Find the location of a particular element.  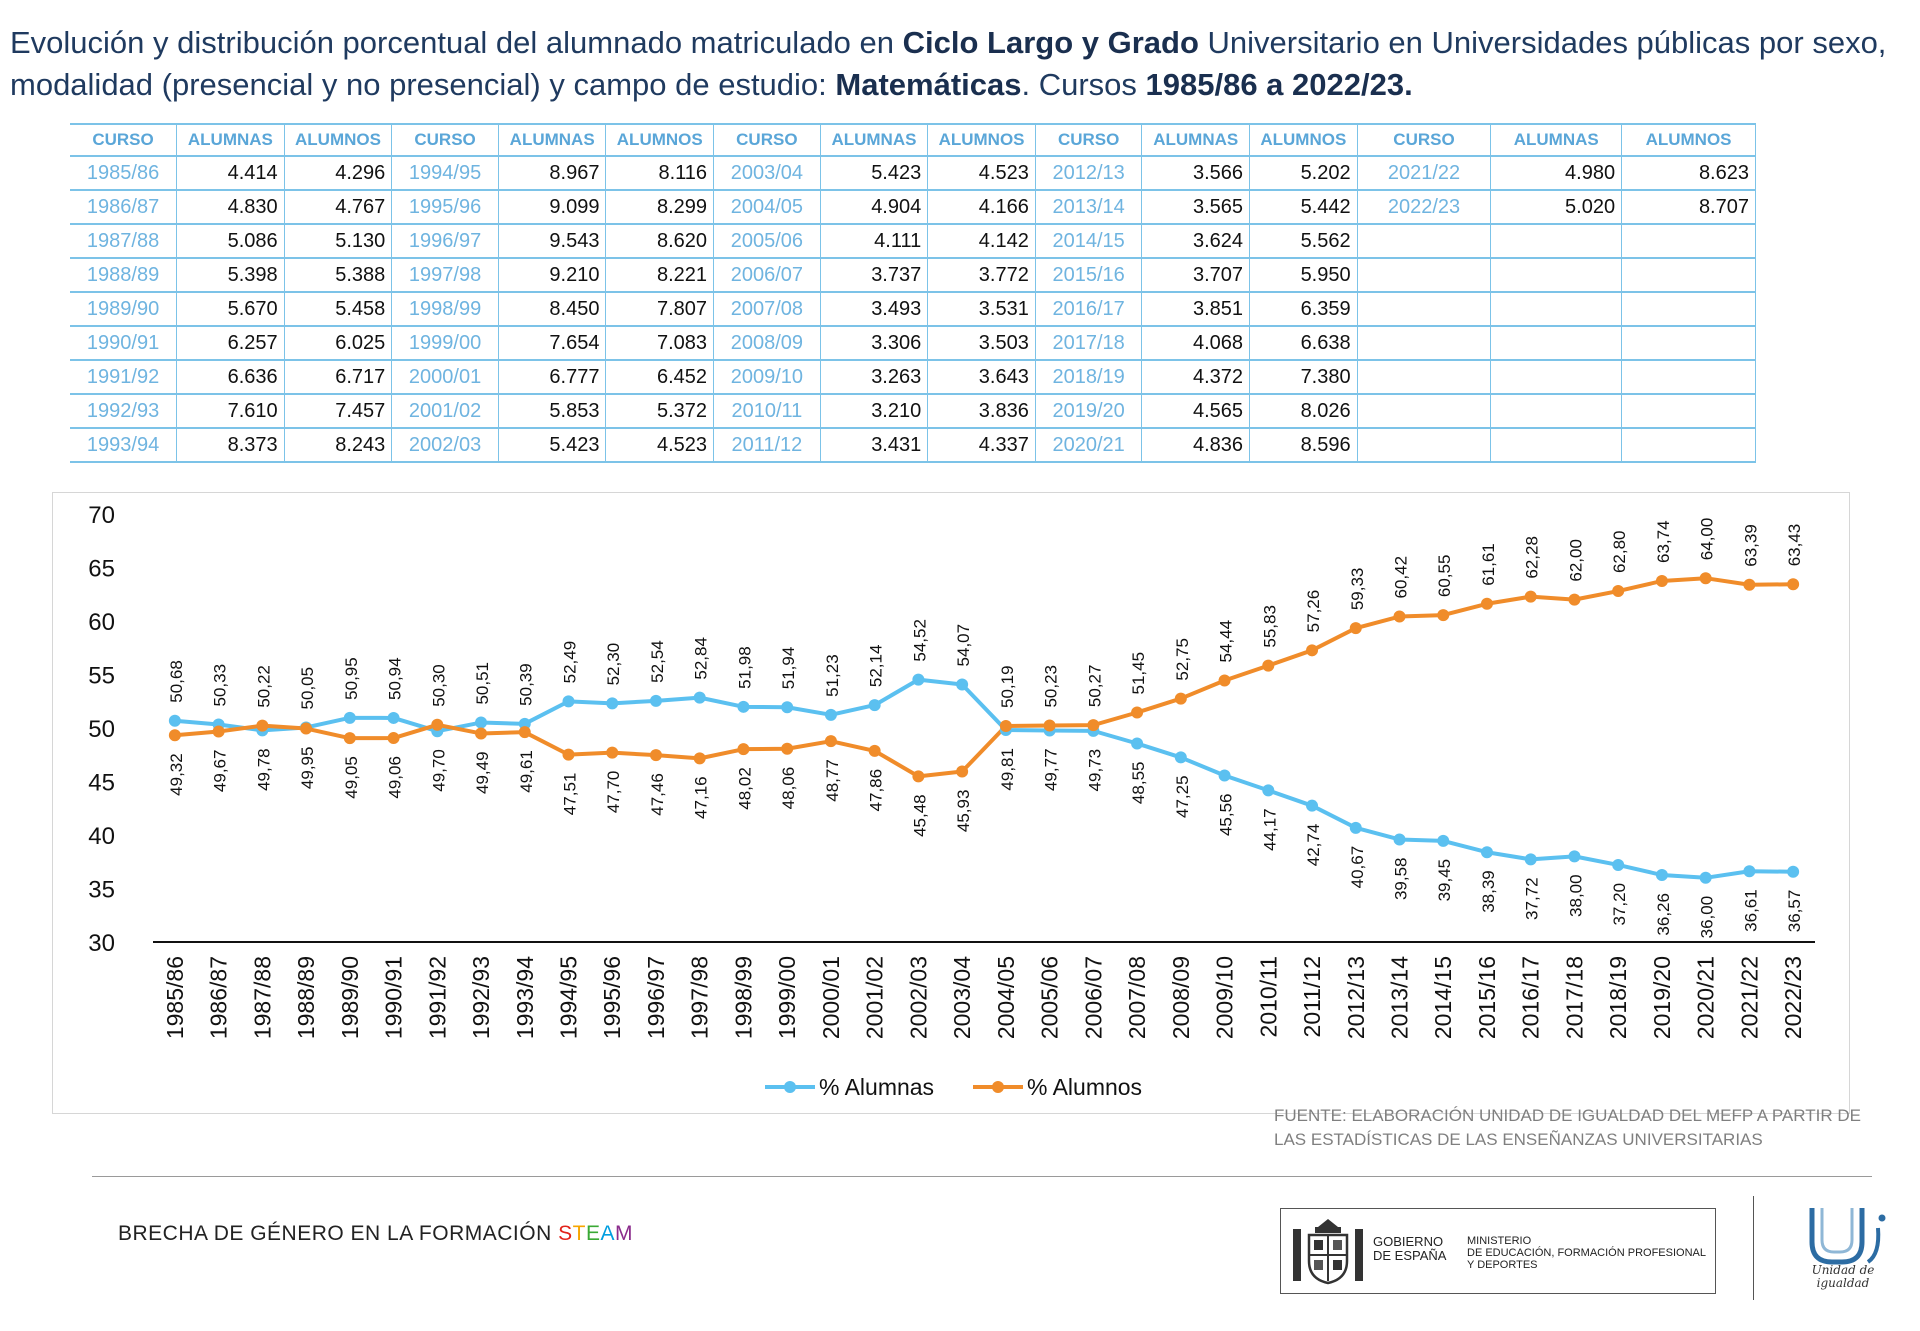

data-label: 57,26 is located at coordinates (1313, 611).